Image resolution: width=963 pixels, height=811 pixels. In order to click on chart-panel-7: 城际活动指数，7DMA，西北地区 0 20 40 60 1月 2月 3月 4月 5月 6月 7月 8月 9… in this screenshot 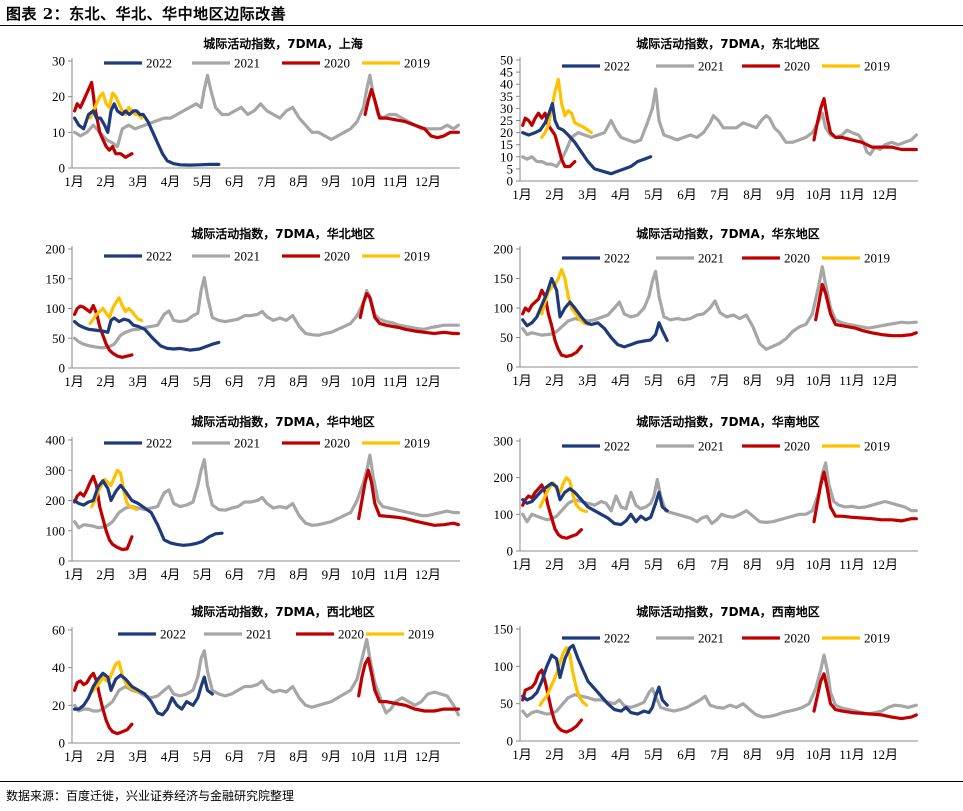, I will do `click(256, 684)`.